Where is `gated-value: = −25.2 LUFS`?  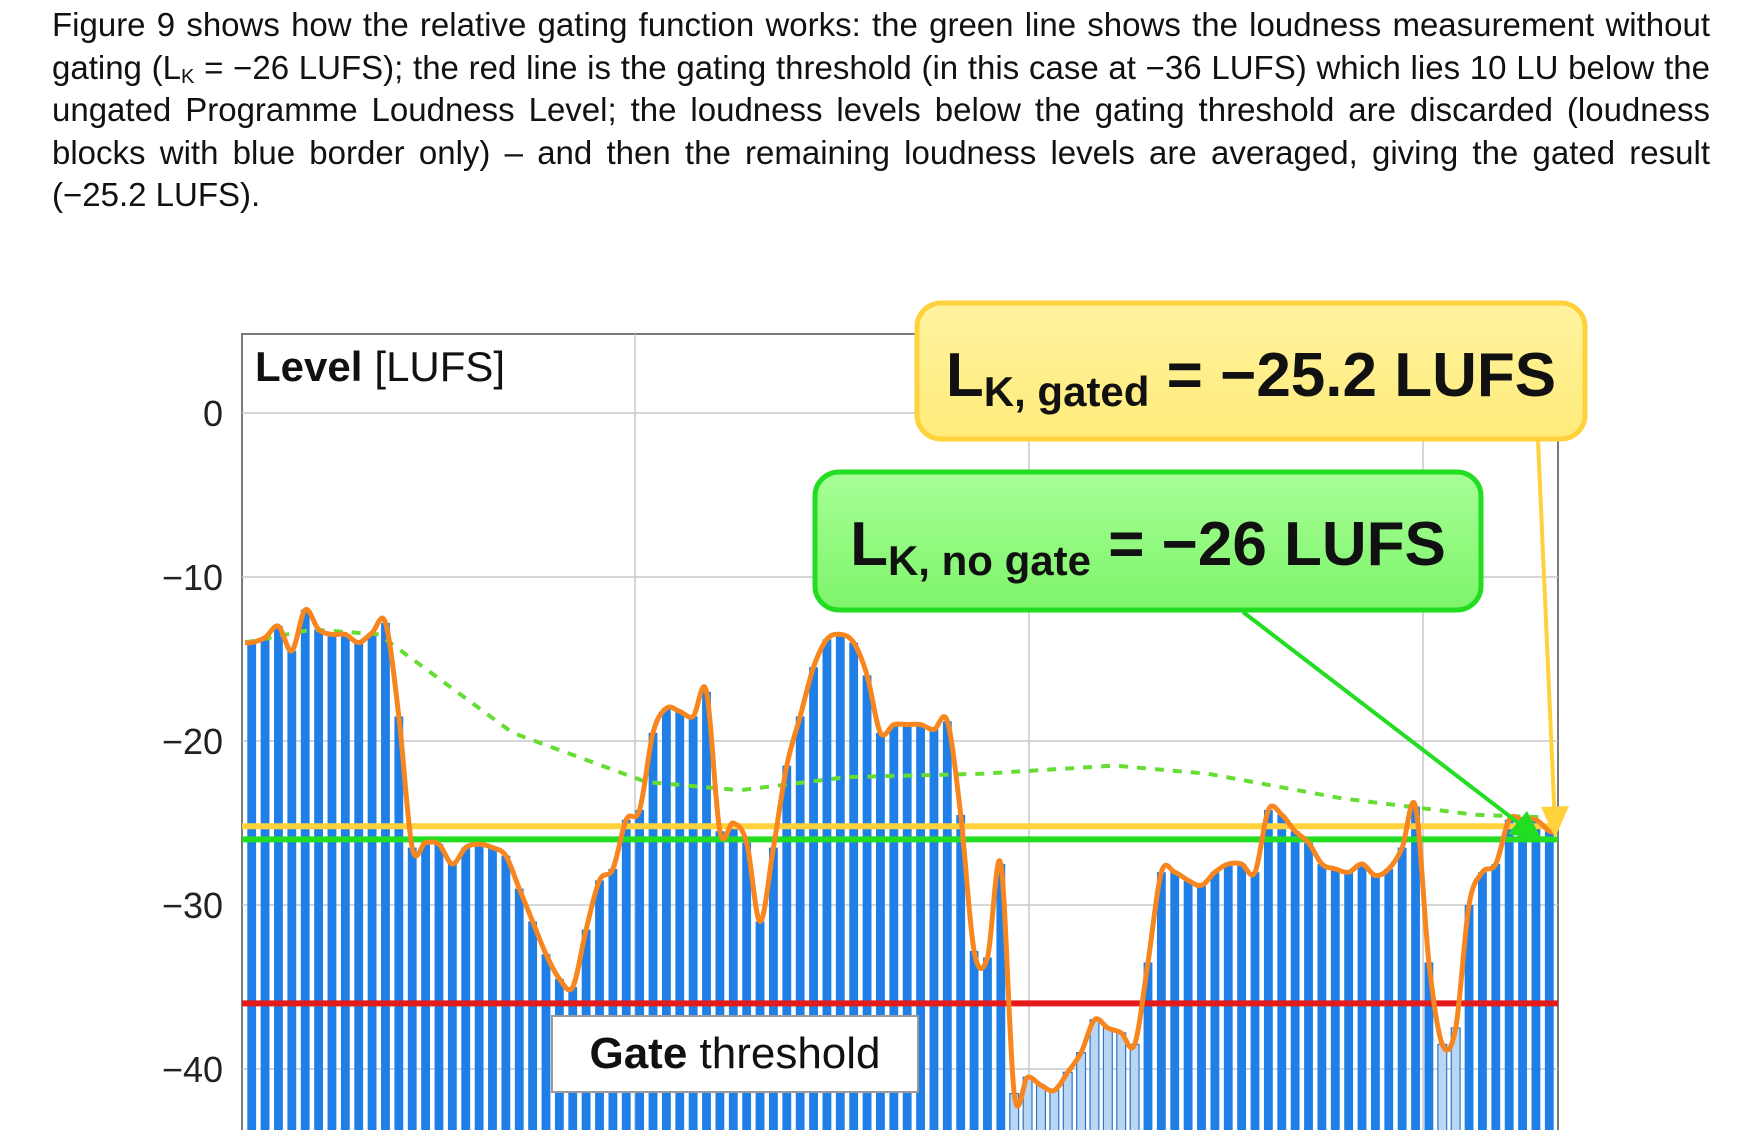
gated-value: = −25.2 LUFS is located at coordinates (1352, 375).